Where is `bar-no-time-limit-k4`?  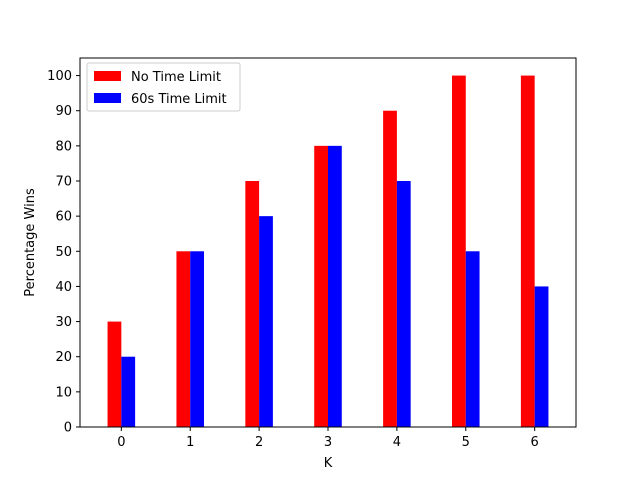 bar-no-time-limit-k4 is located at coordinates (390, 268).